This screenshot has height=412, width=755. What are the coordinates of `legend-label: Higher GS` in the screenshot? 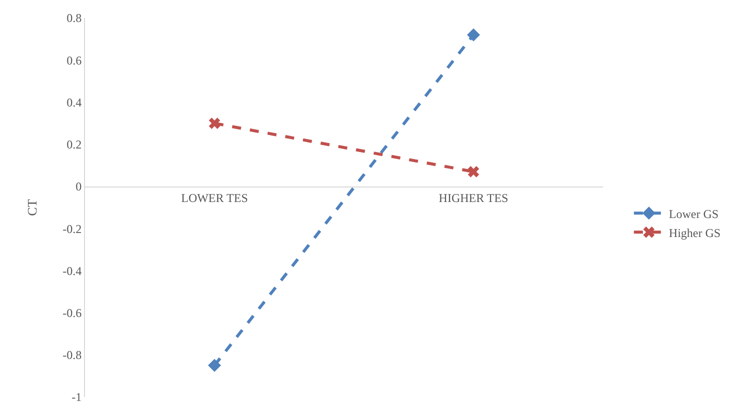 It's located at (694, 233).